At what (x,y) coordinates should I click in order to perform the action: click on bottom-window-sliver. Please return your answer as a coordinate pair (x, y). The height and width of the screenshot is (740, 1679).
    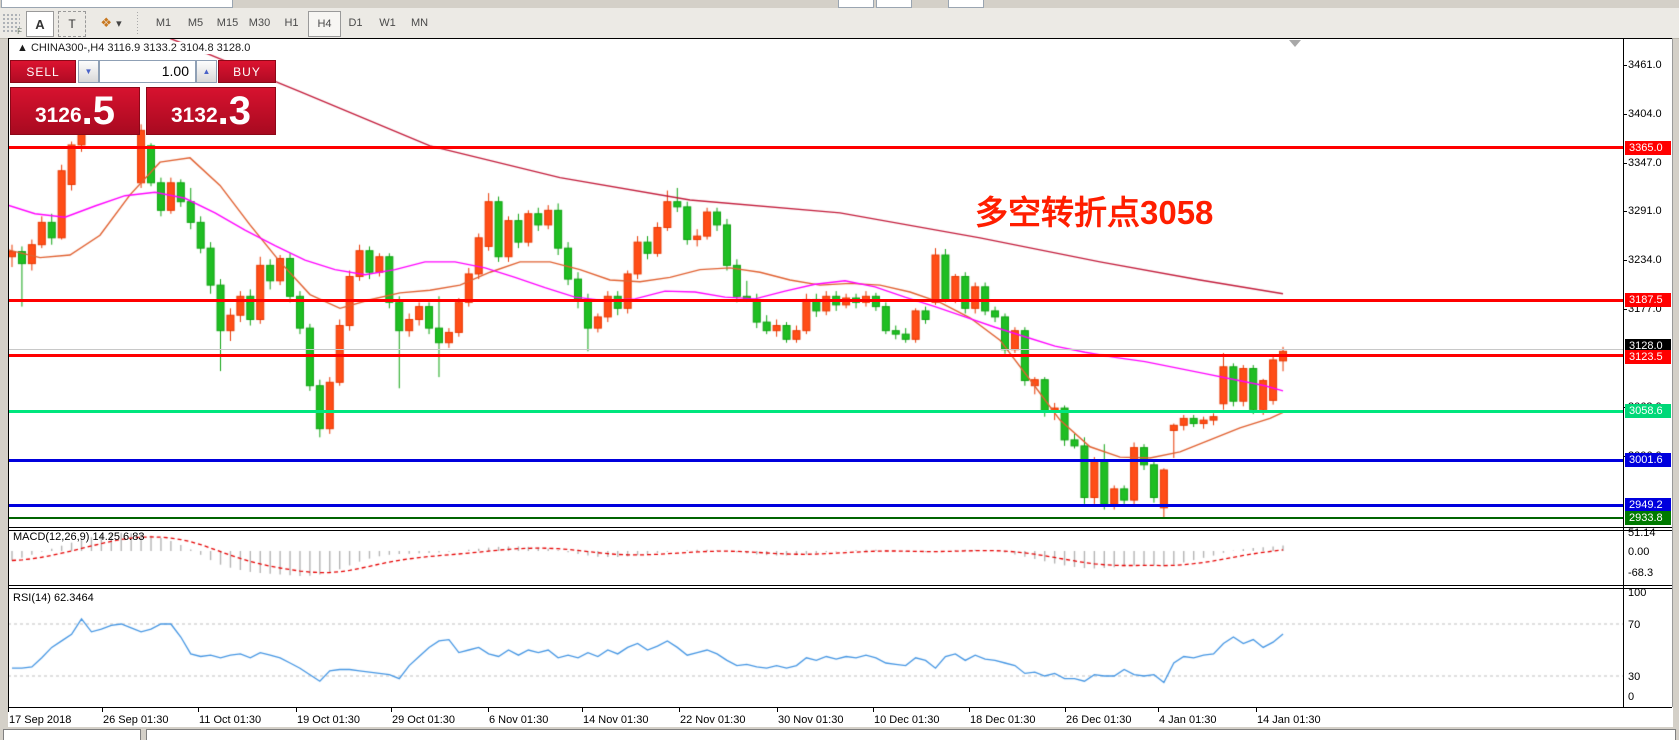
    Looking at the image, I should click on (839, 733).